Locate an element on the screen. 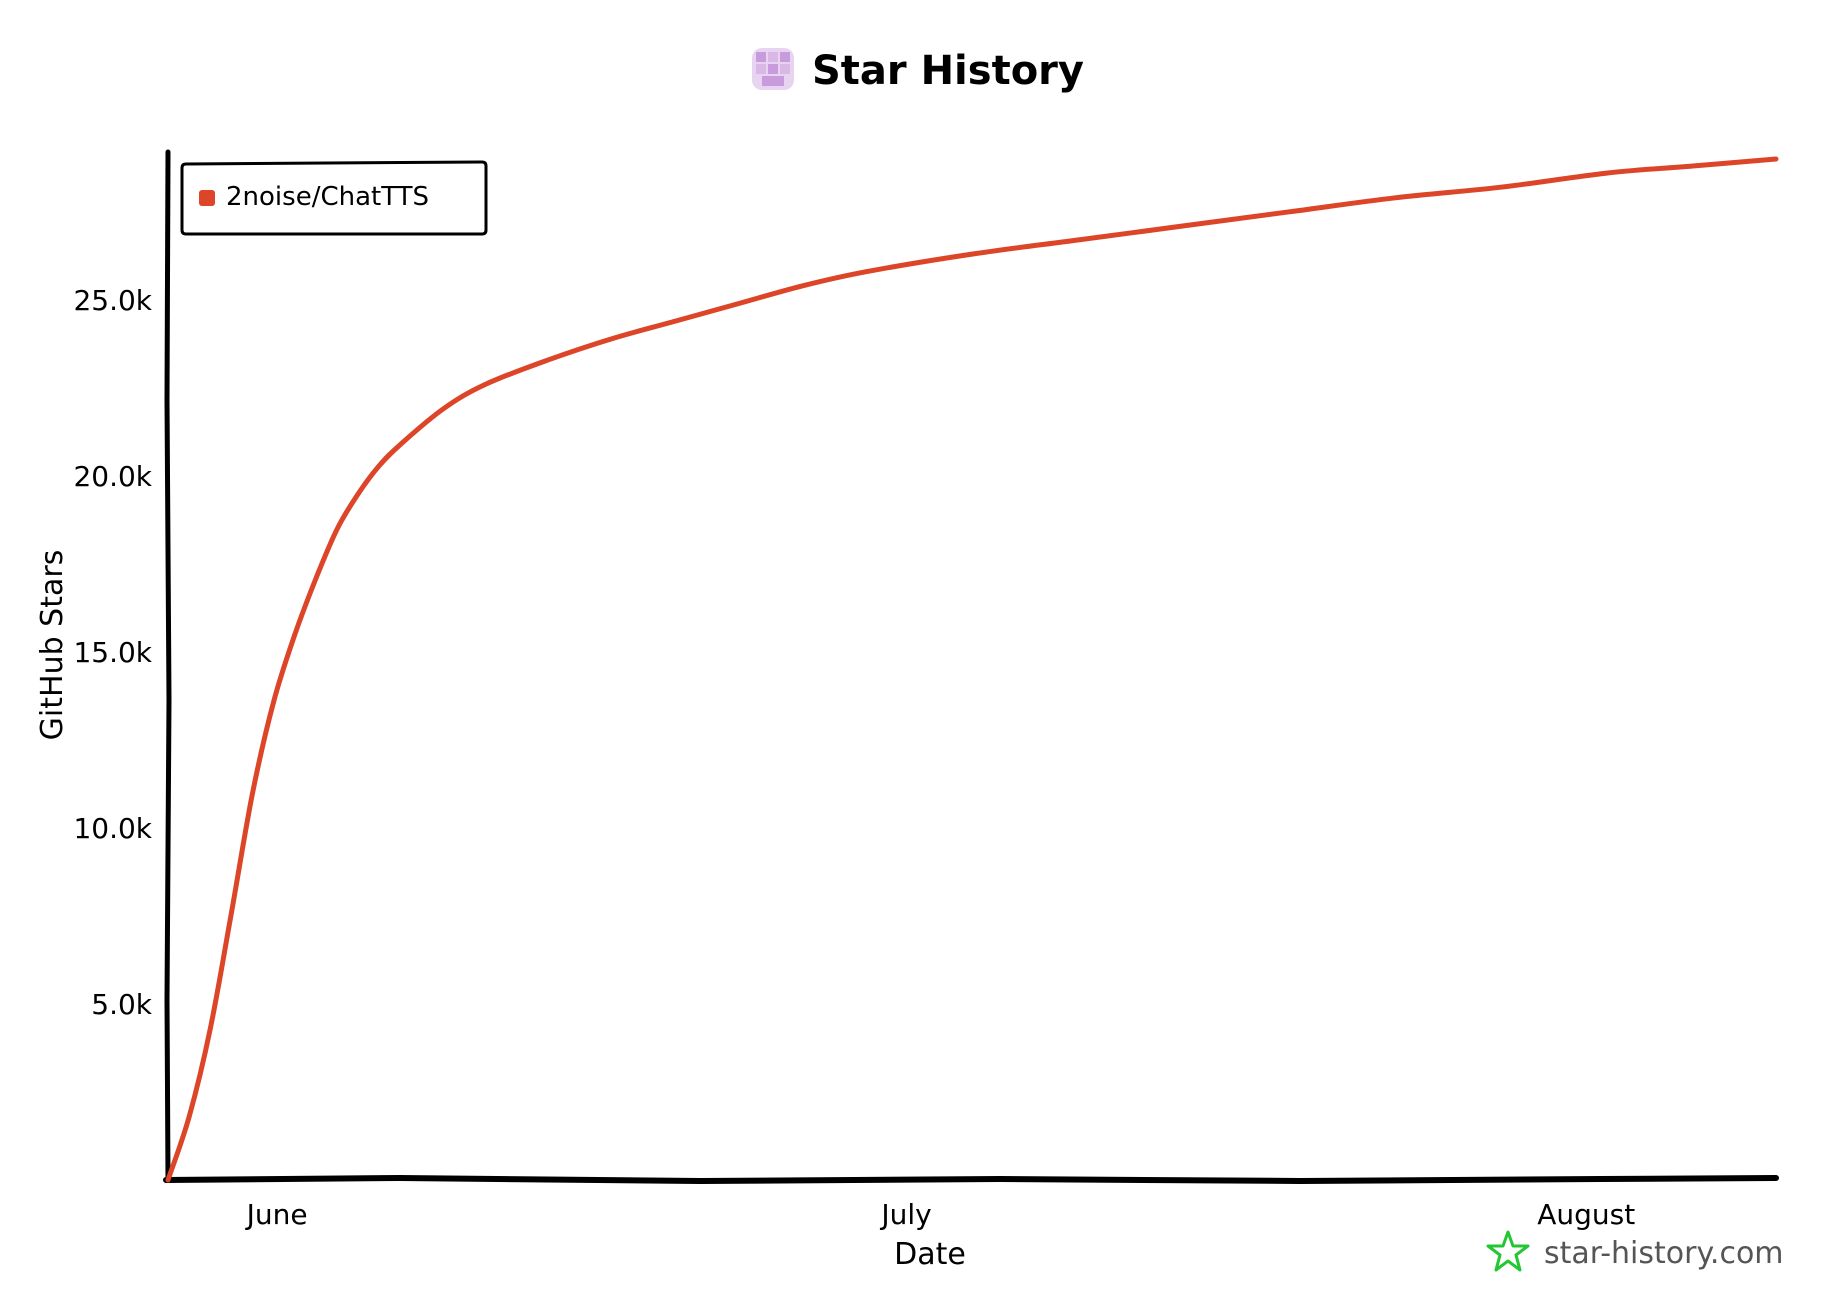 This screenshot has height=1308, width=1832. x-axis-line is located at coordinates (971, 1179).